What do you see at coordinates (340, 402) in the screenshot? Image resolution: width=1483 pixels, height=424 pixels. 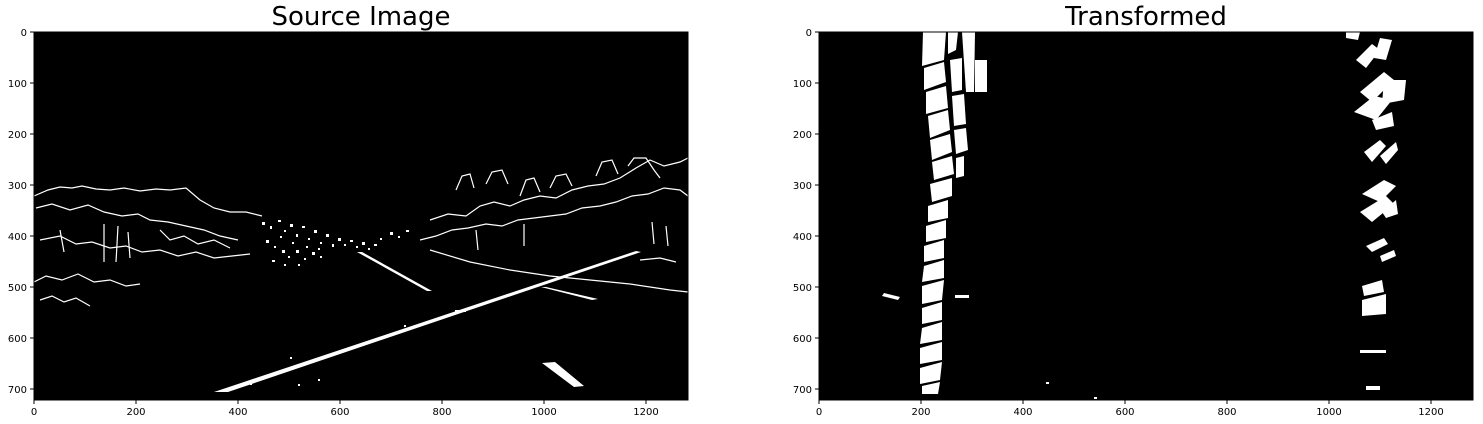 I see `source-x-ticks` at bounding box center [340, 402].